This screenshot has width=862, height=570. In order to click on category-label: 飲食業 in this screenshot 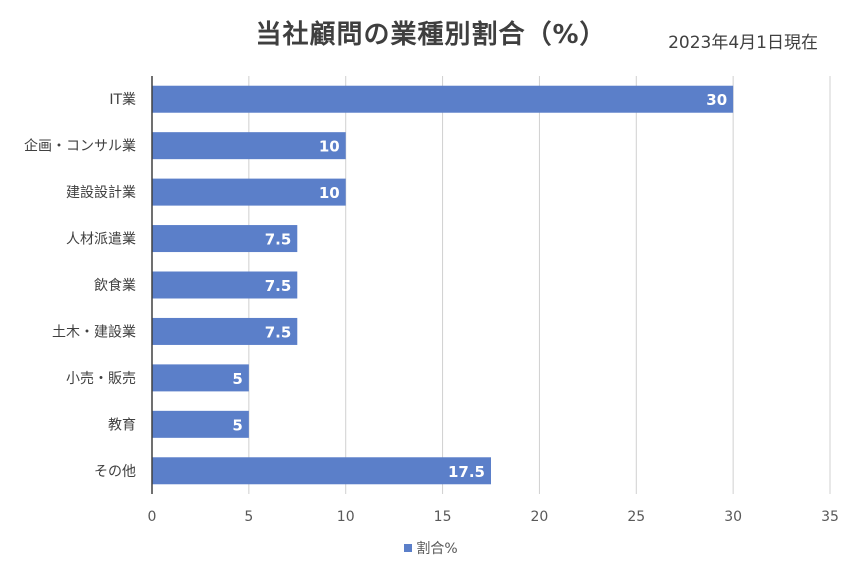, I will do `click(115, 285)`.